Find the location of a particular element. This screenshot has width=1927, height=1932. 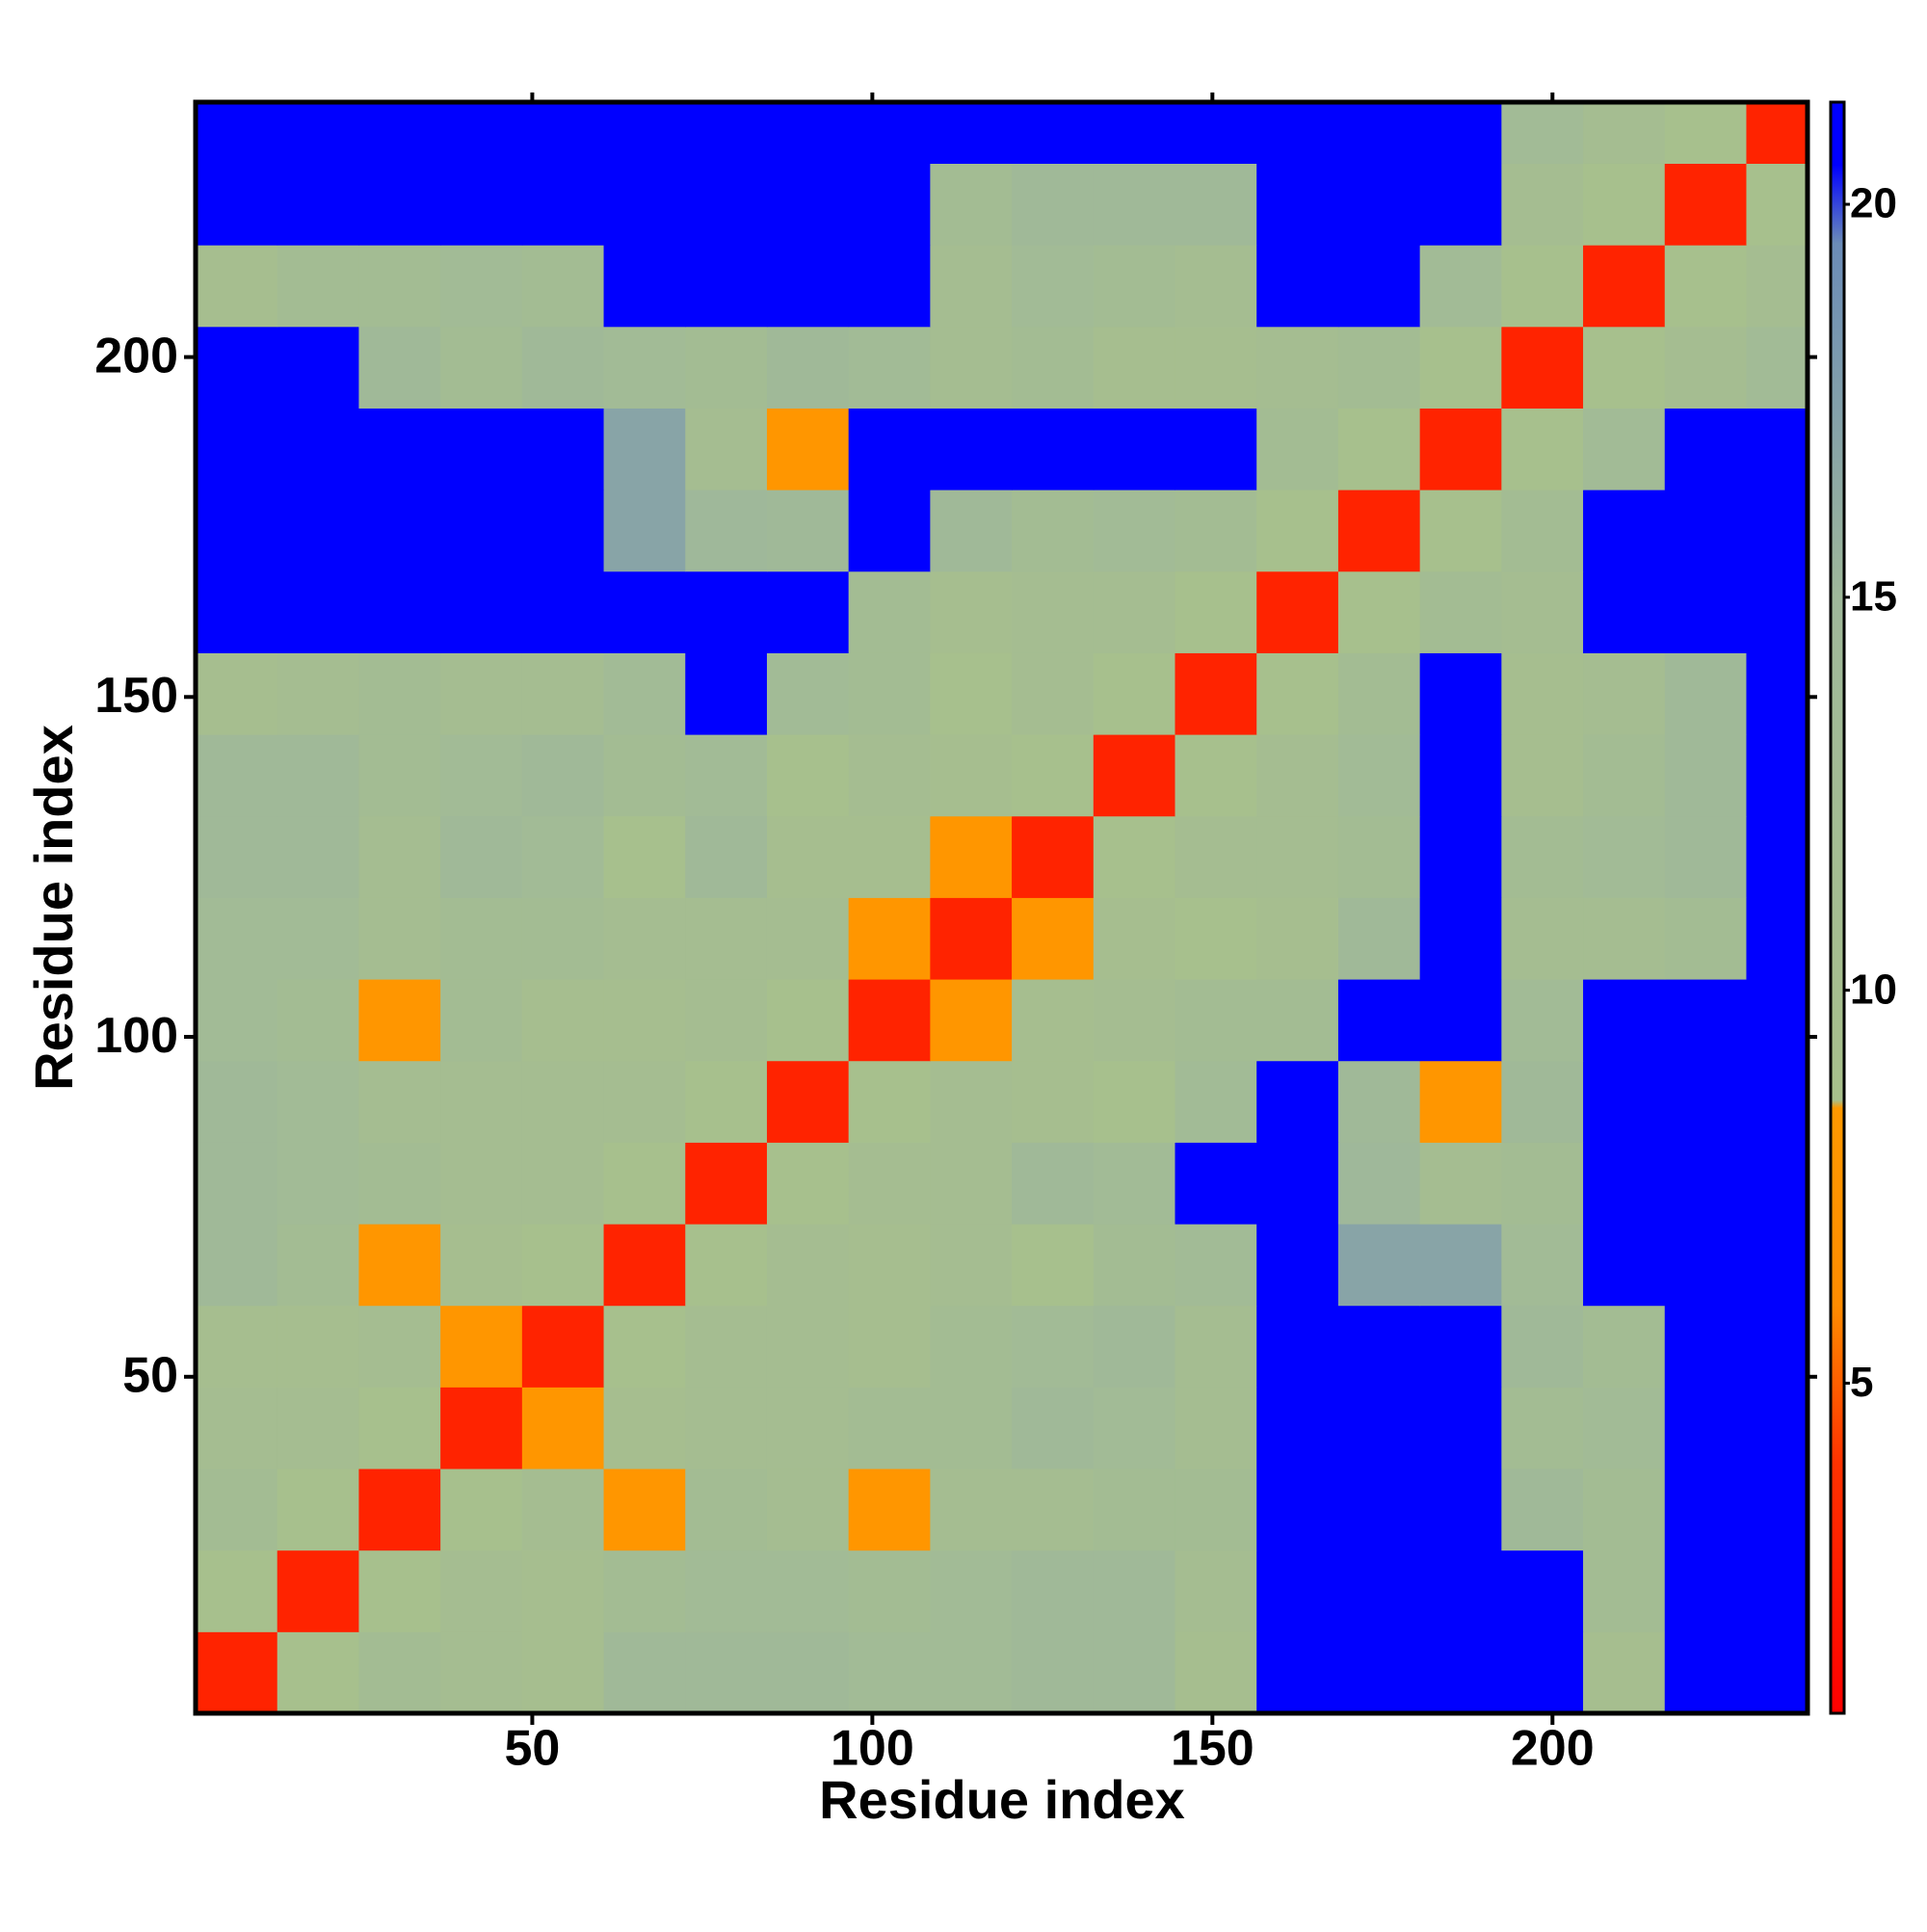

colorbar-tick-label: 20 is located at coordinates (1873, 203).